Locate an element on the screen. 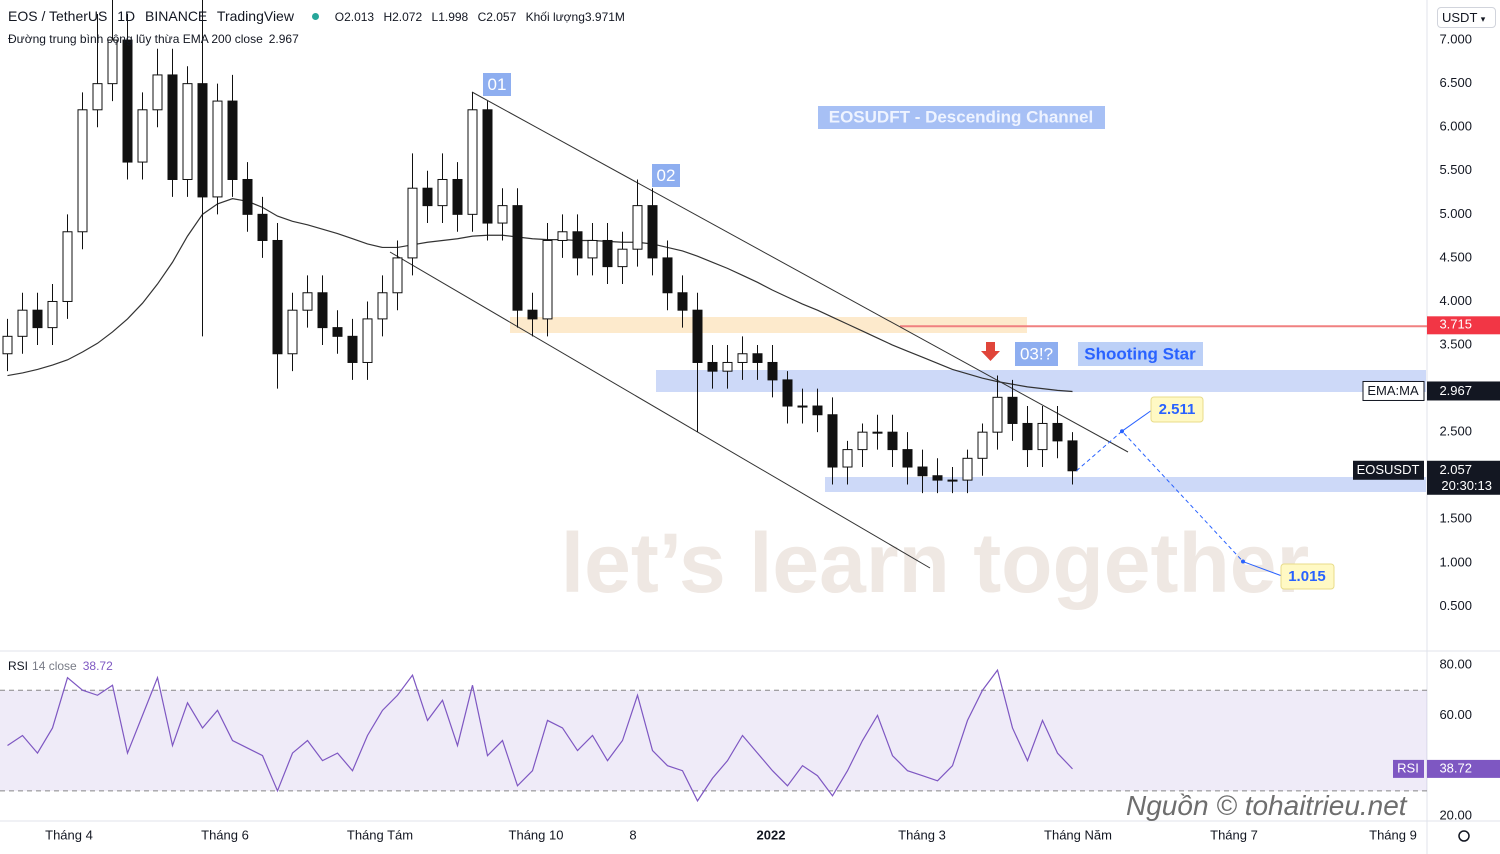  symbol: EOS / TetherUS is located at coordinates (58, 16).